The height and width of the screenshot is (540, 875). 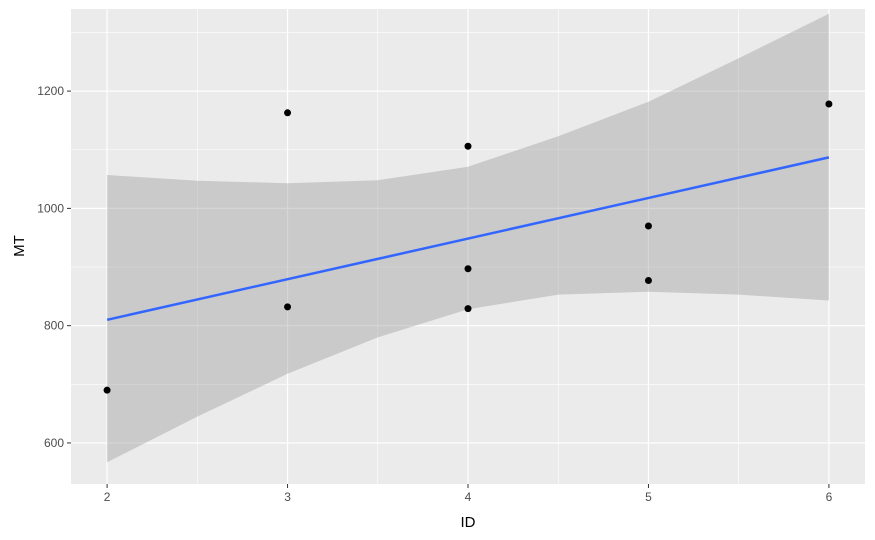 I want to click on x-tick-label: 4, so click(x=468, y=497).